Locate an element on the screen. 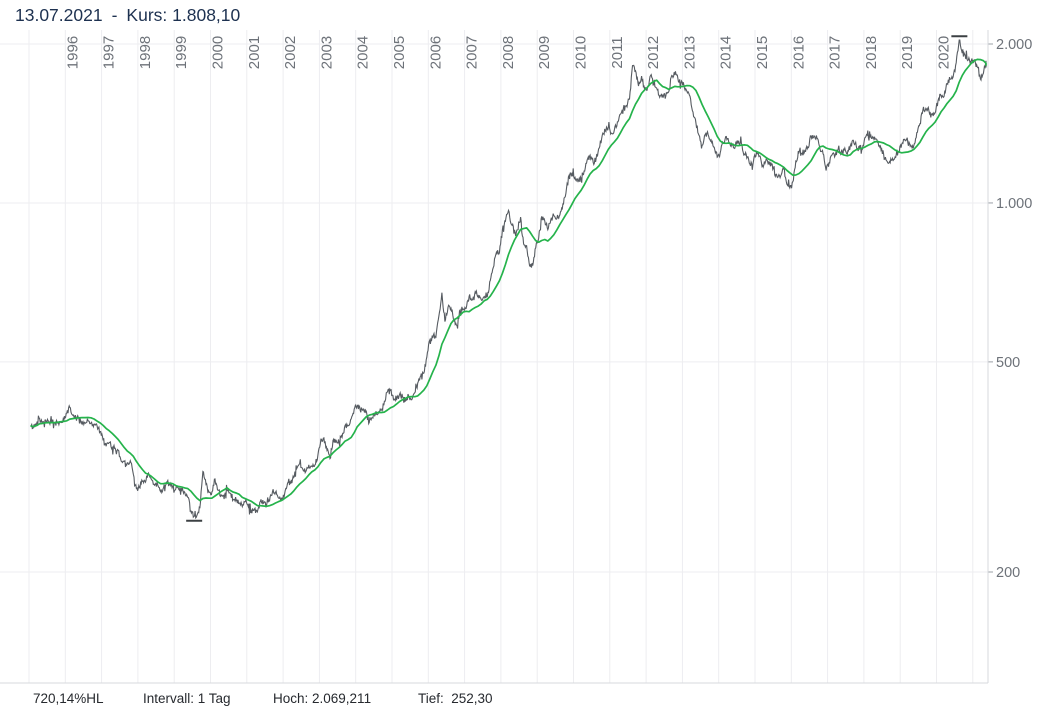  footer-high: Hoch: 2.069,211 is located at coordinates (322, 698).